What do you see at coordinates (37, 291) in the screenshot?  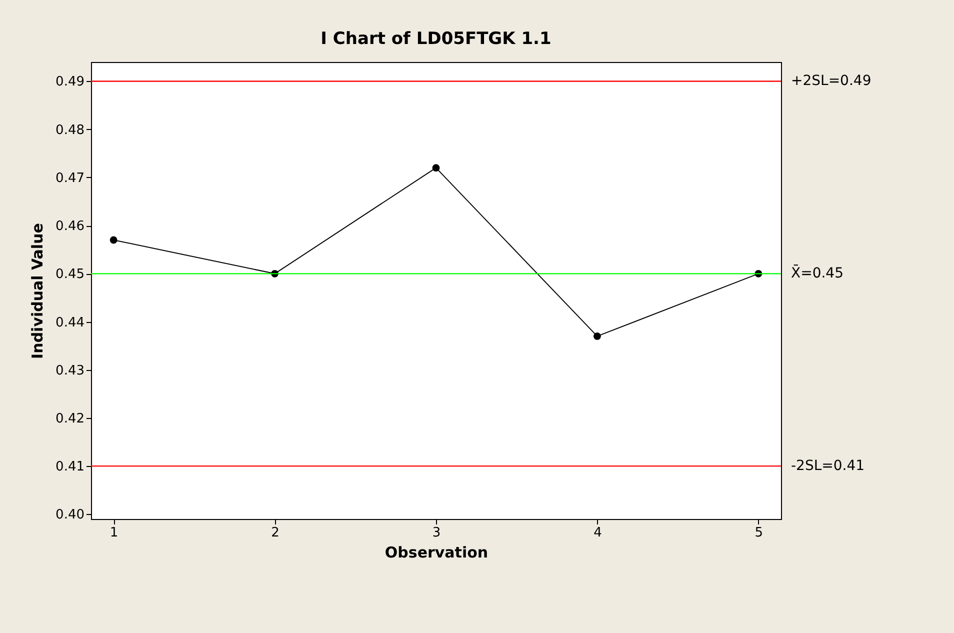 I see `y-axis-title: Individual Value` at bounding box center [37, 291].